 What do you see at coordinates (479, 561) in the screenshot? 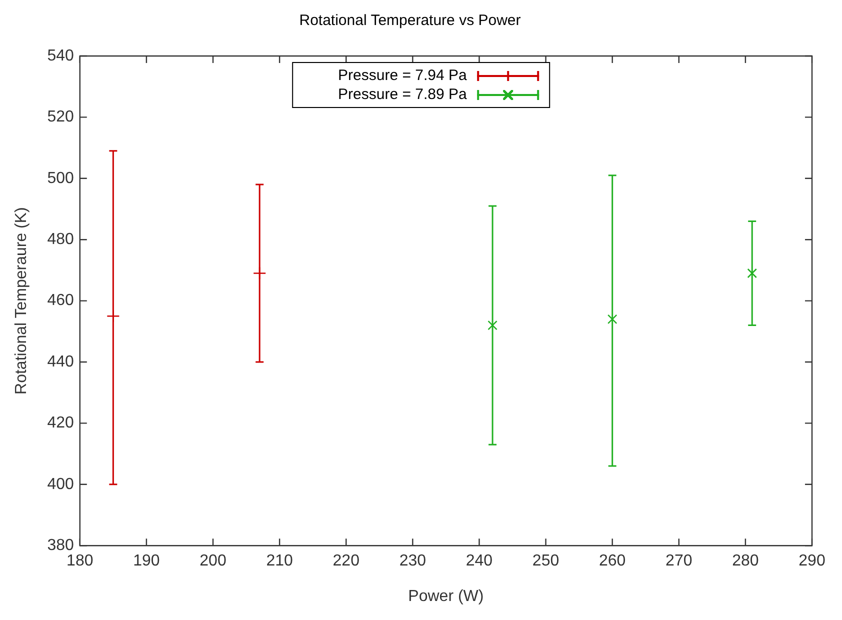
I see `x-tick-label: 240` at bounding box center [479, 561].